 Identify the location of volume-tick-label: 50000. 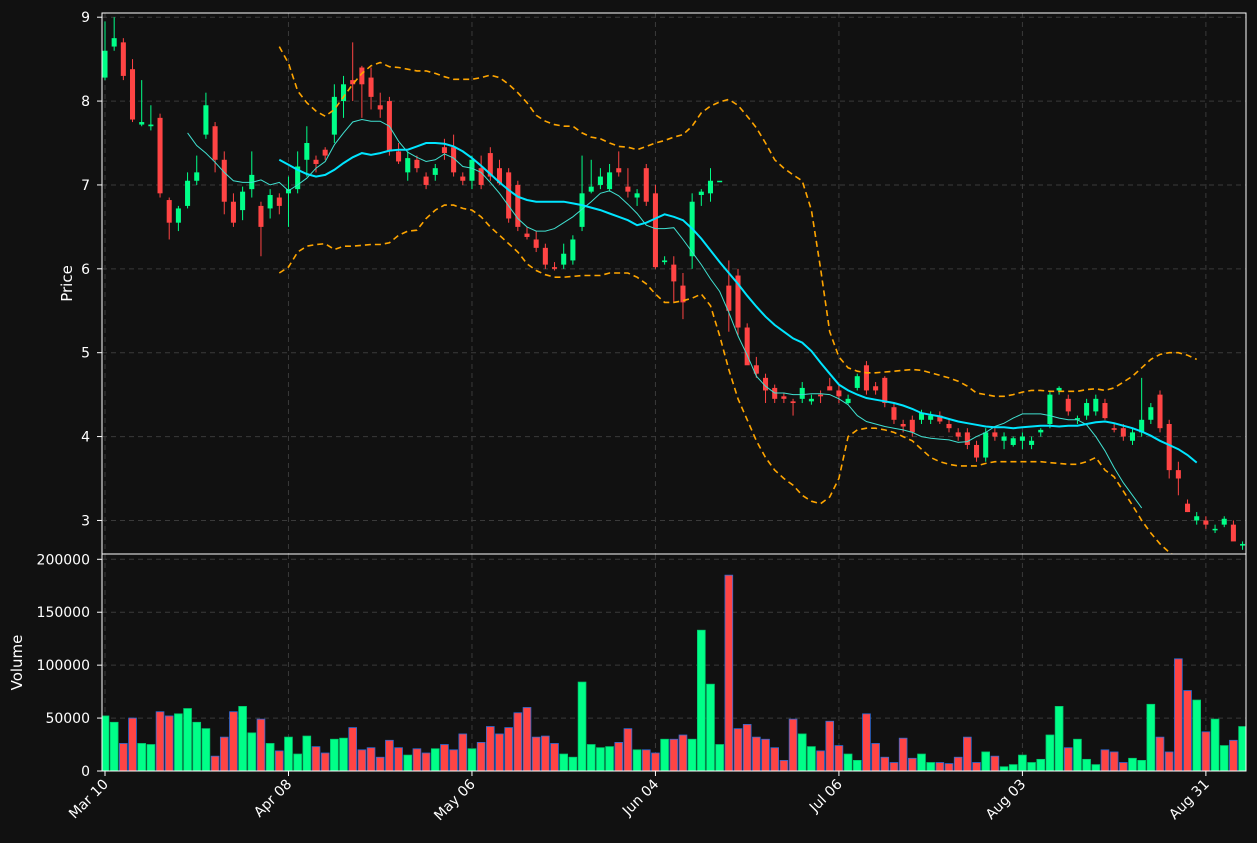
(67, 719).